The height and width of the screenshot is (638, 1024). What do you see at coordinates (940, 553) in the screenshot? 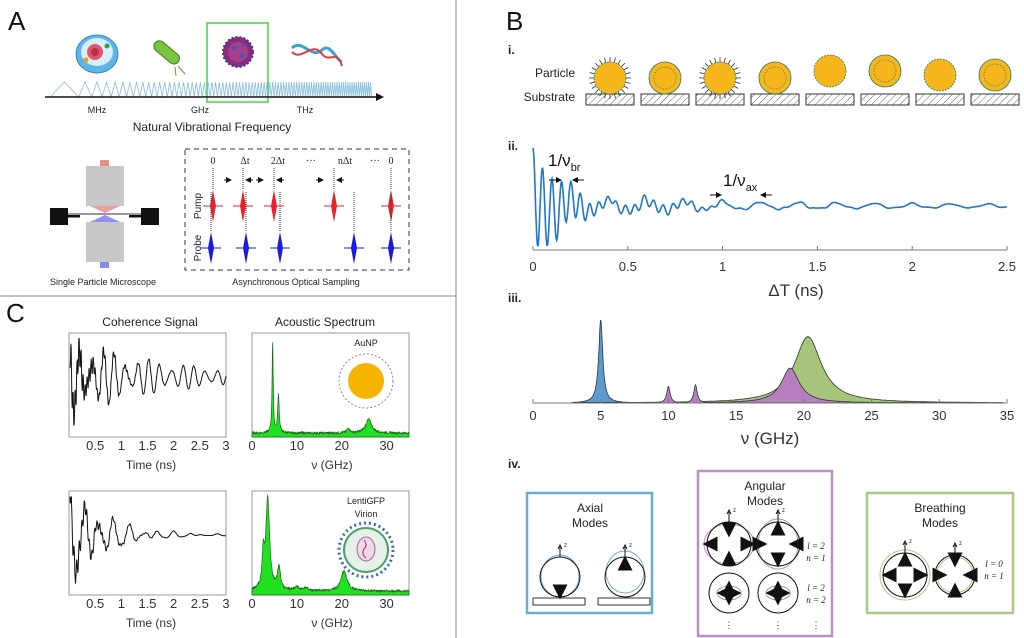
I see `breathing-modes-box` at bounding box center [940, 553].